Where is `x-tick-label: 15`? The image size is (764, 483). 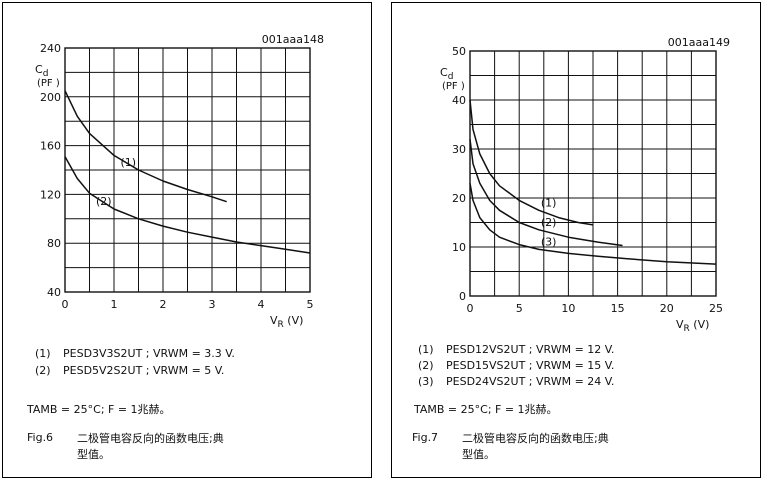
x-tick-label: 15 is located at coordinates (618, 308).